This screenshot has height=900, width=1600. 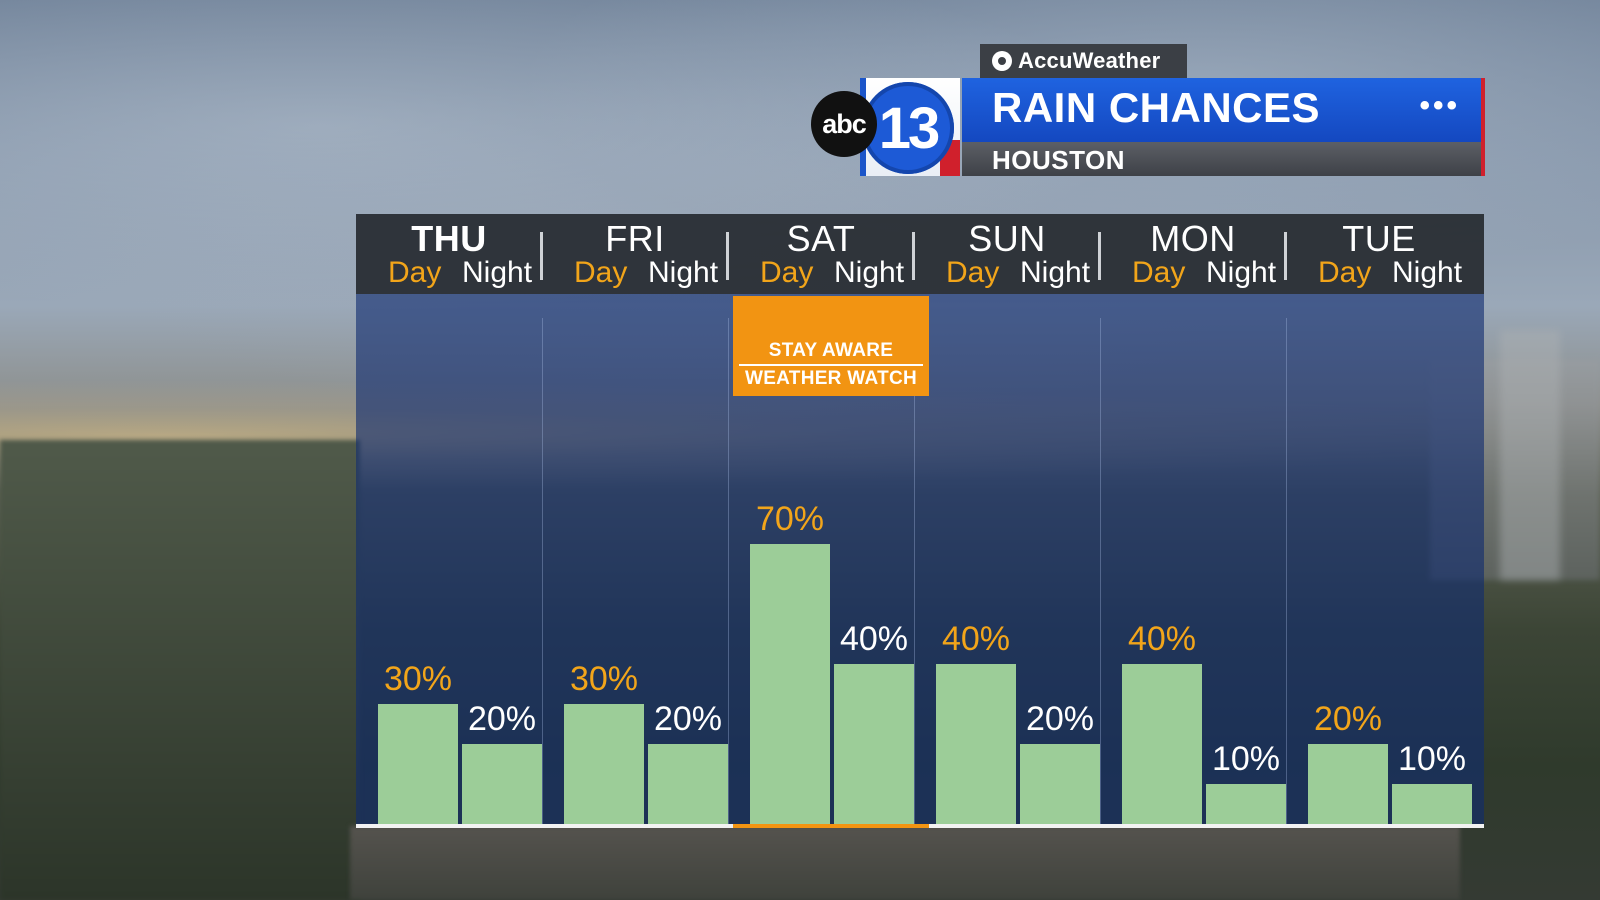 I want to click on bar-thu-day, so click(x=418, y=764).